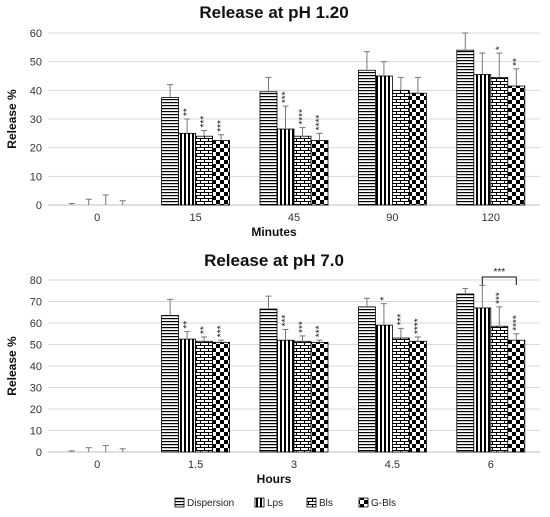 Image resolution: width=550 pixels, height=517 pixels. What do you see at coordinates (195, 218) in the screenshot?
I see `x-tick-label: 15` at bounding box center [195, 218].